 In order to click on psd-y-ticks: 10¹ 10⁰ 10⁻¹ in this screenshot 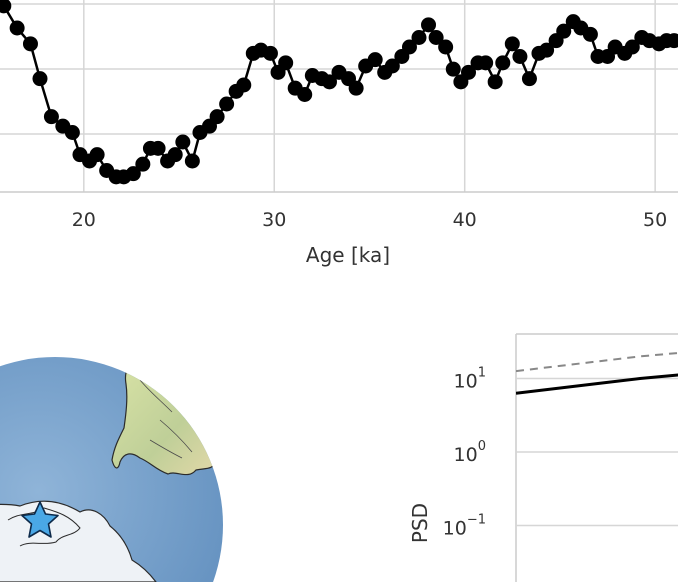, I will do `click(464, 453)`.